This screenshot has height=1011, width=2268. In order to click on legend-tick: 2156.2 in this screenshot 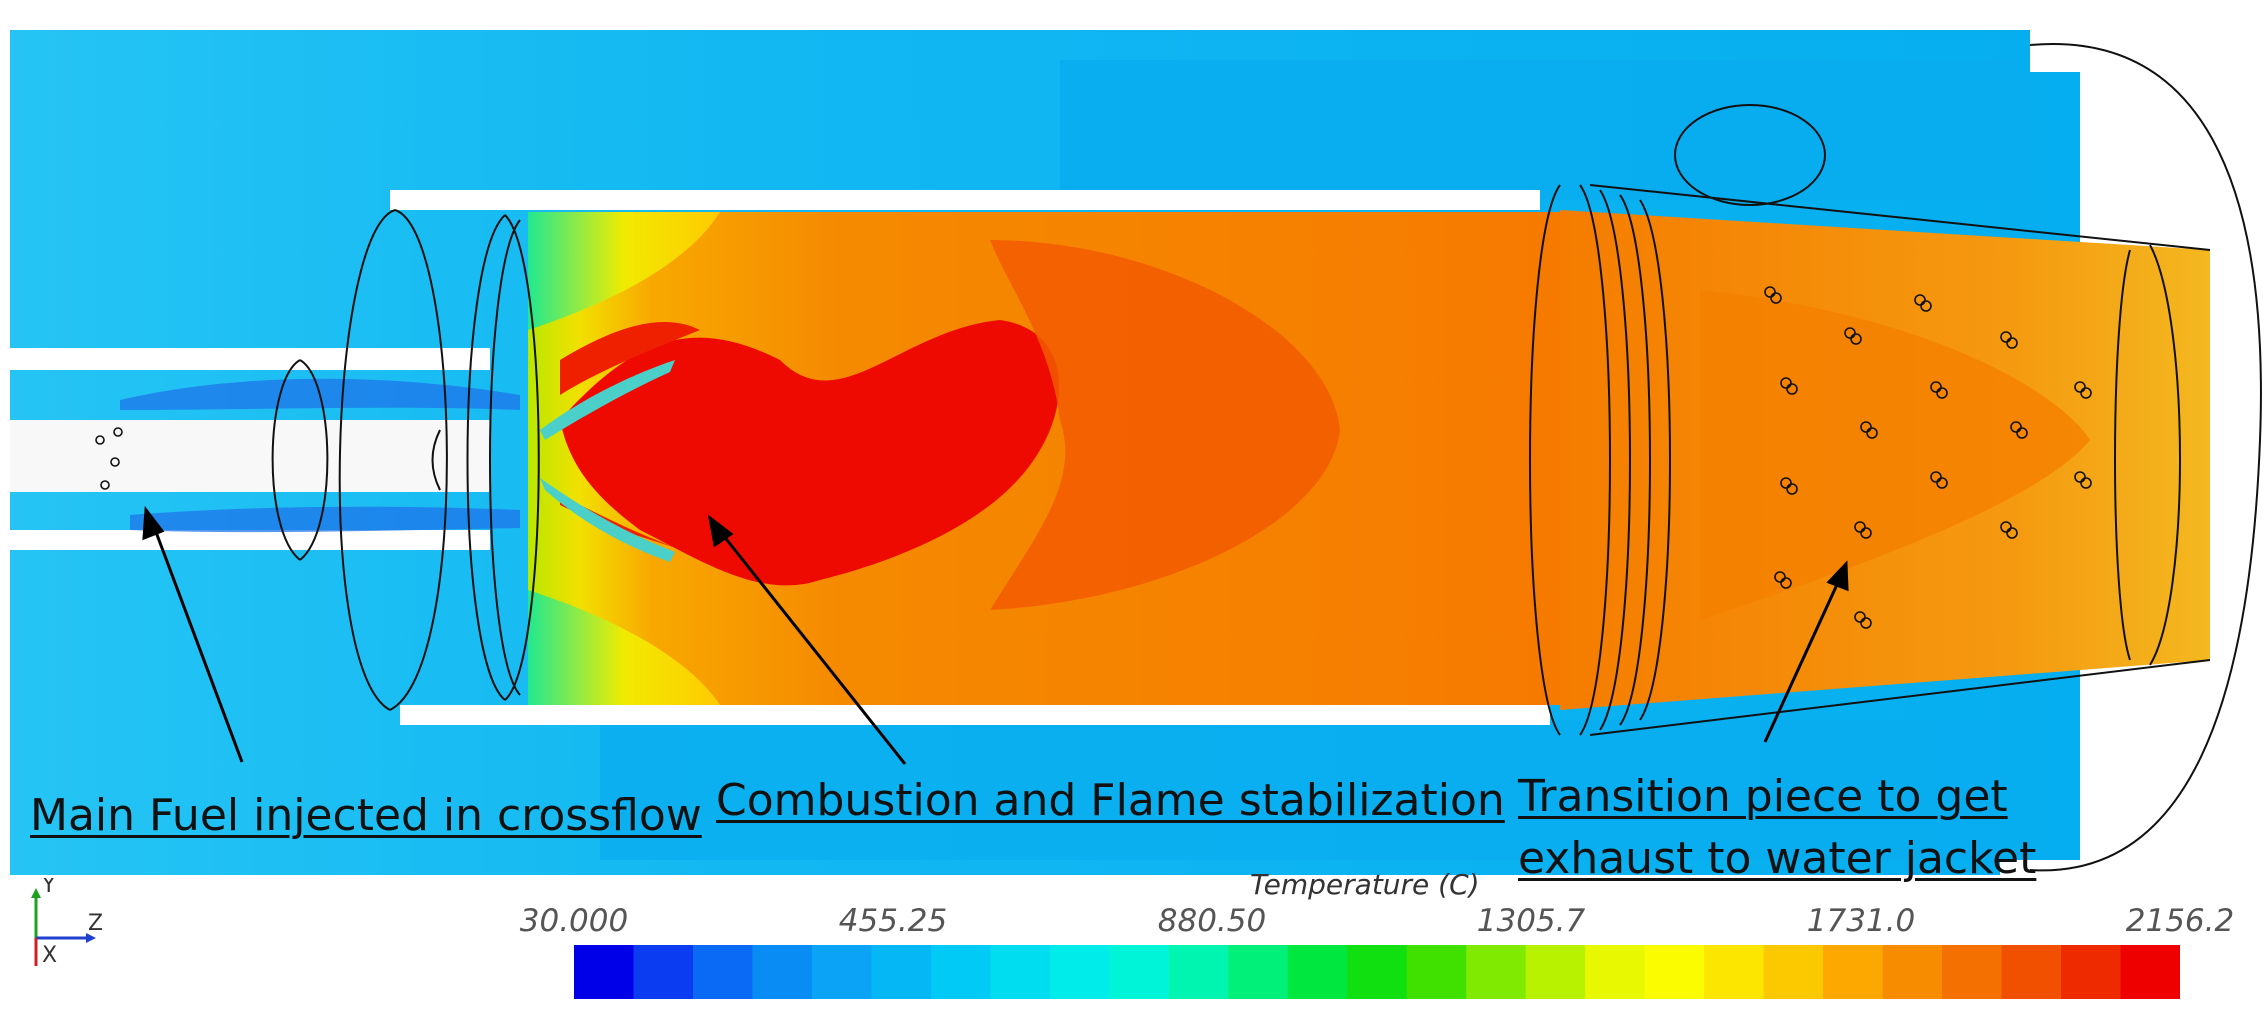, I will do `click(2180, 921)`.